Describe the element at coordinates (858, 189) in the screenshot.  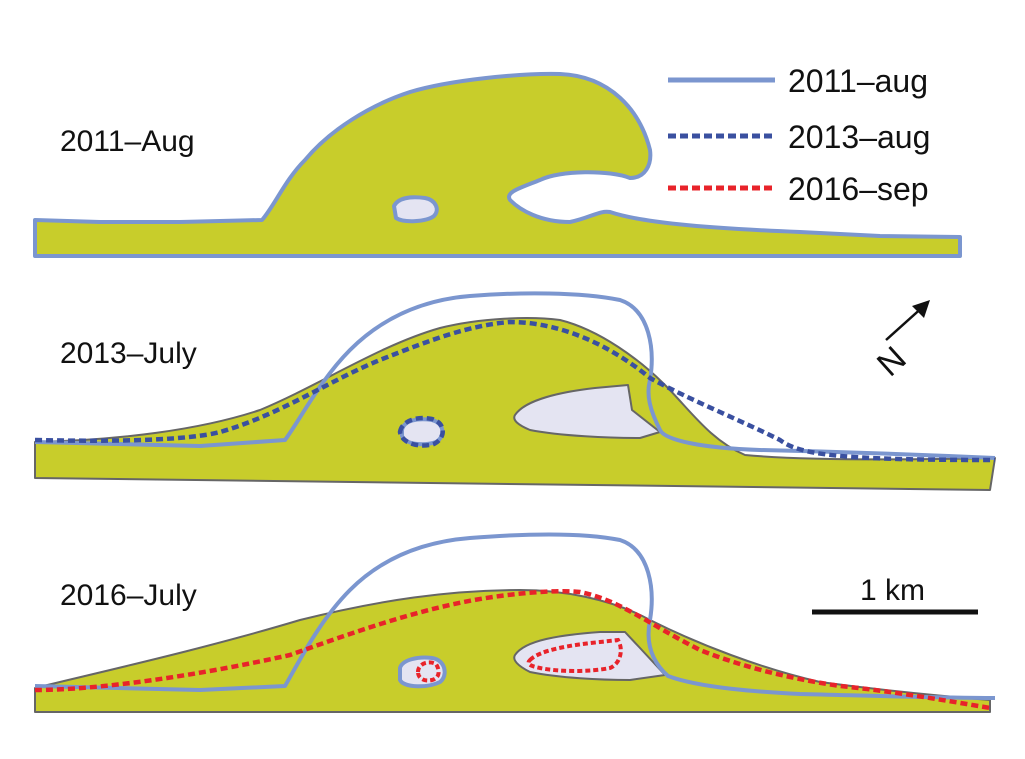
I see `legend-label-2016: 2016–sep` at that location.